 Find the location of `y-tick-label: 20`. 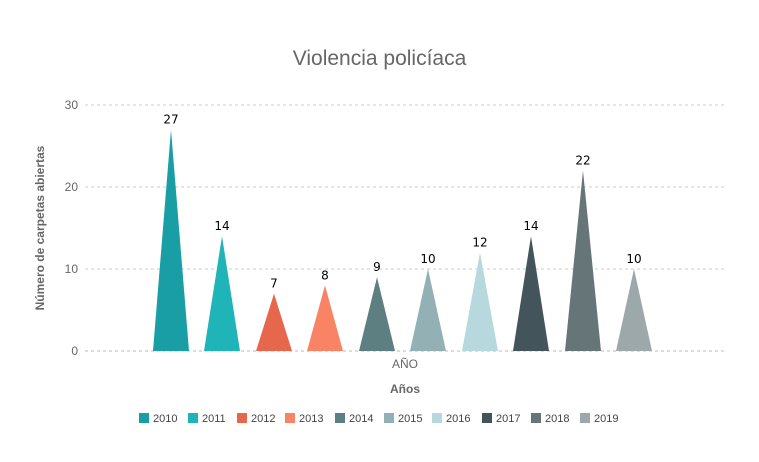

y-tick-label: 20 is located at coordinates (72, 187).